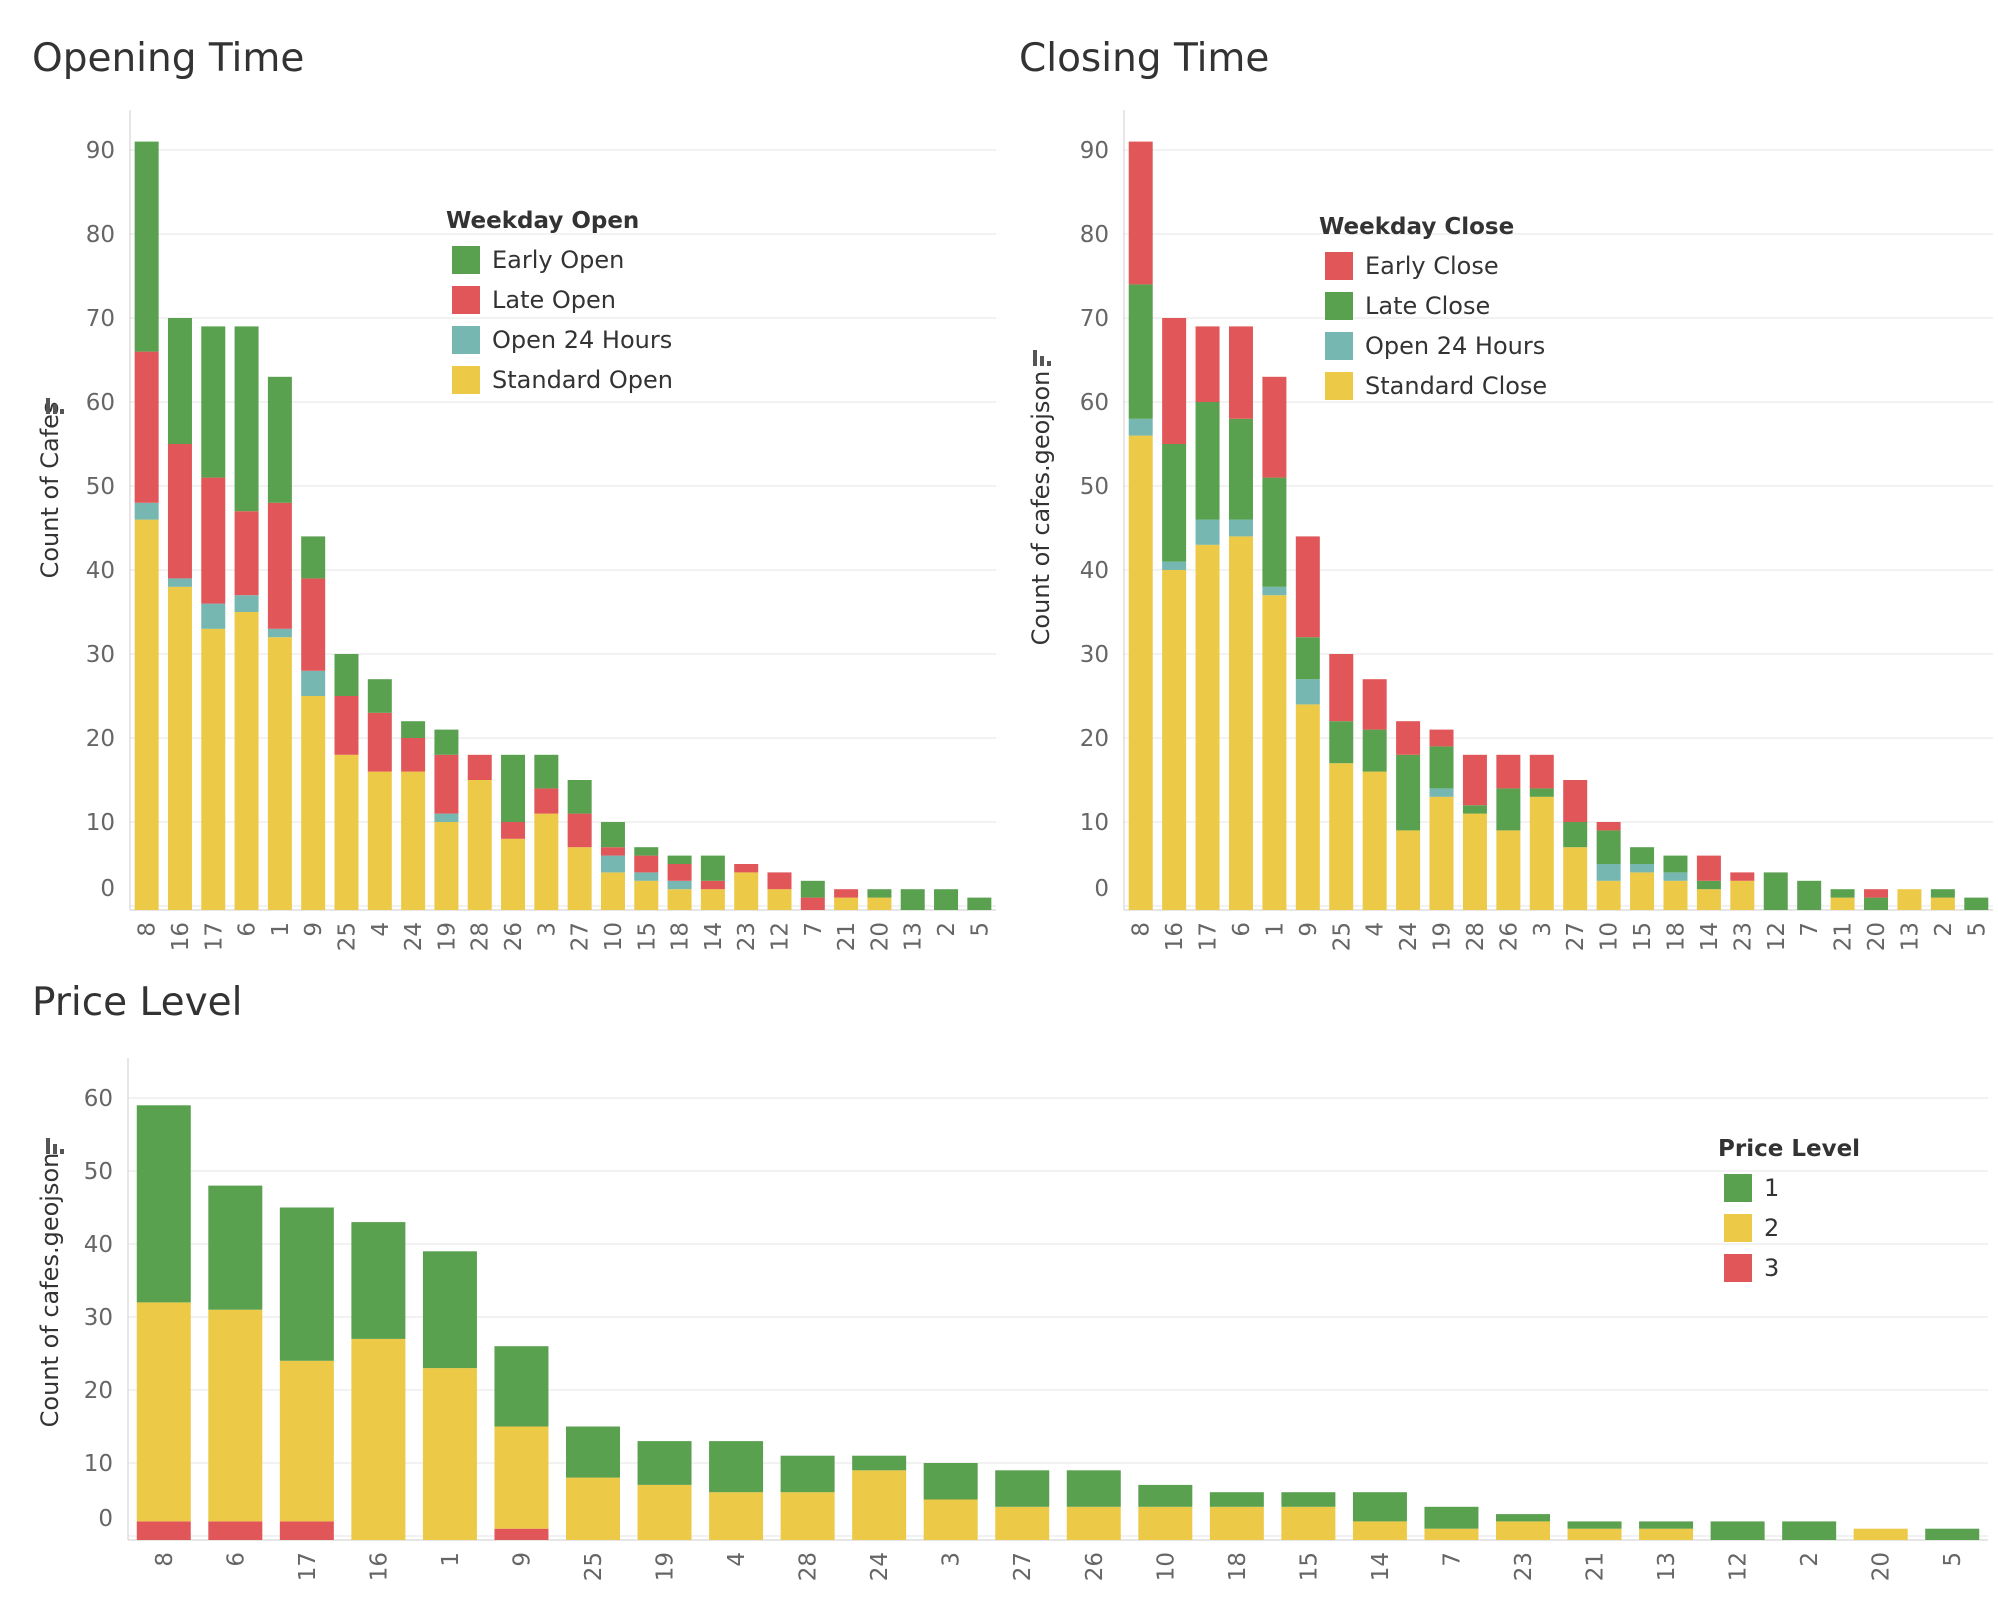 The width and height of the screenshot is (1998, 1600). I want to click on y-axis-label: Count of cafes.geojson, so click(1041, 508).